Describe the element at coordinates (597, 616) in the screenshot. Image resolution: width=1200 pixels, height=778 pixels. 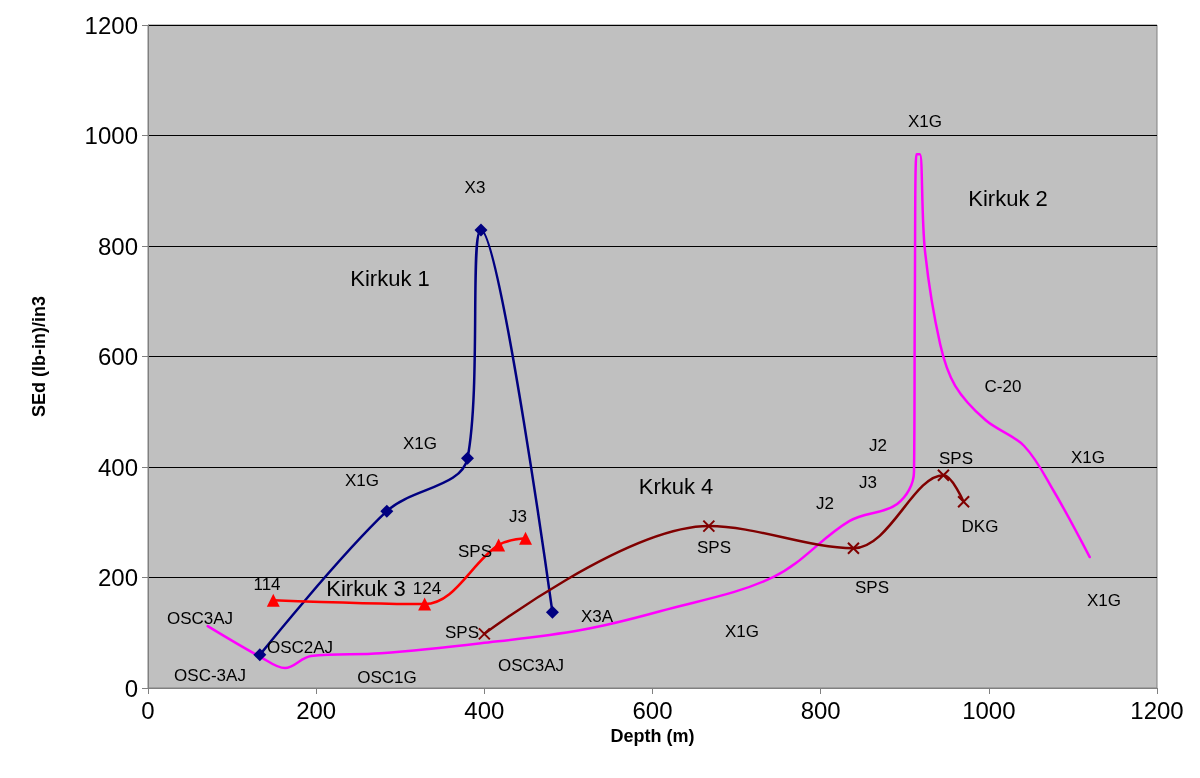
I see `annotation: X3A` at that location.